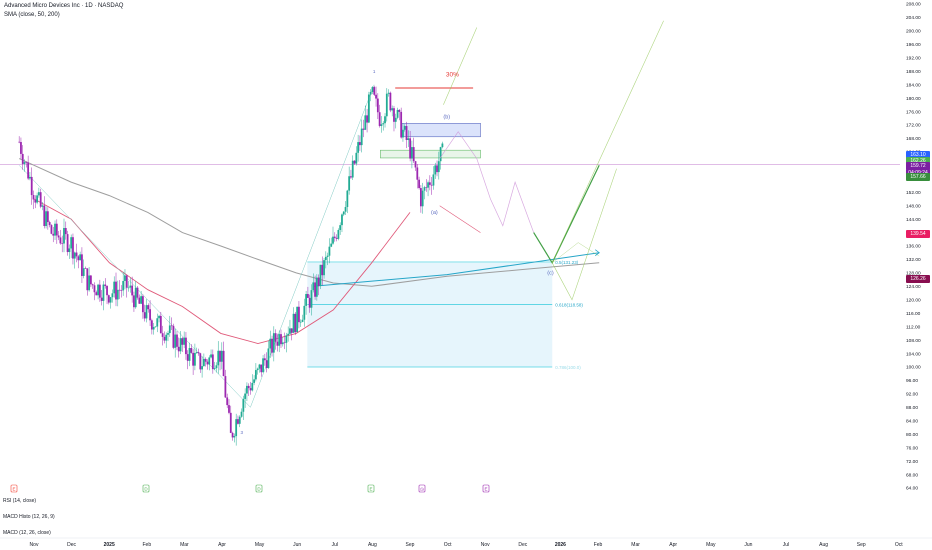  I want to click on x-tick-label: Mar, so click(184, 545).